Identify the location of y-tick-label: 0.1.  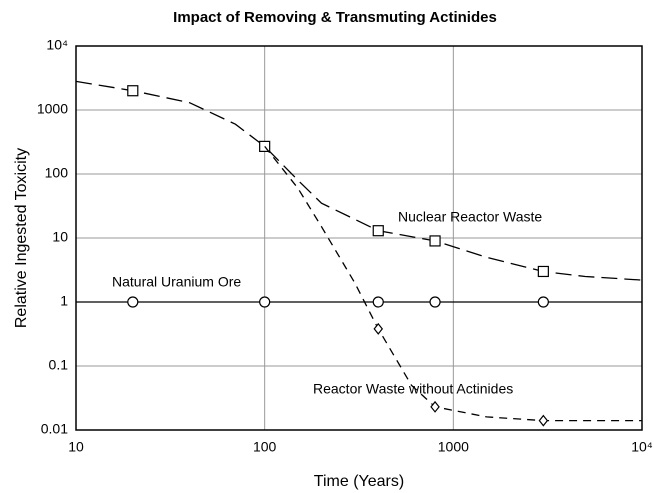
(59, 365).